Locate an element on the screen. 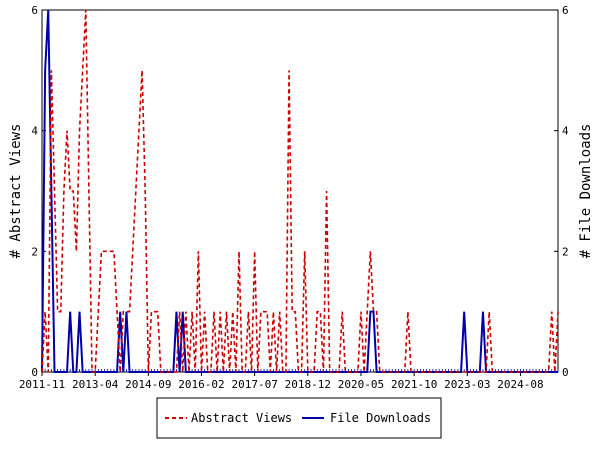 Image resolution: width=600 pixels, height=450 pixels. x-tick-label: 2024-08 is located at coordinates (520, 384).